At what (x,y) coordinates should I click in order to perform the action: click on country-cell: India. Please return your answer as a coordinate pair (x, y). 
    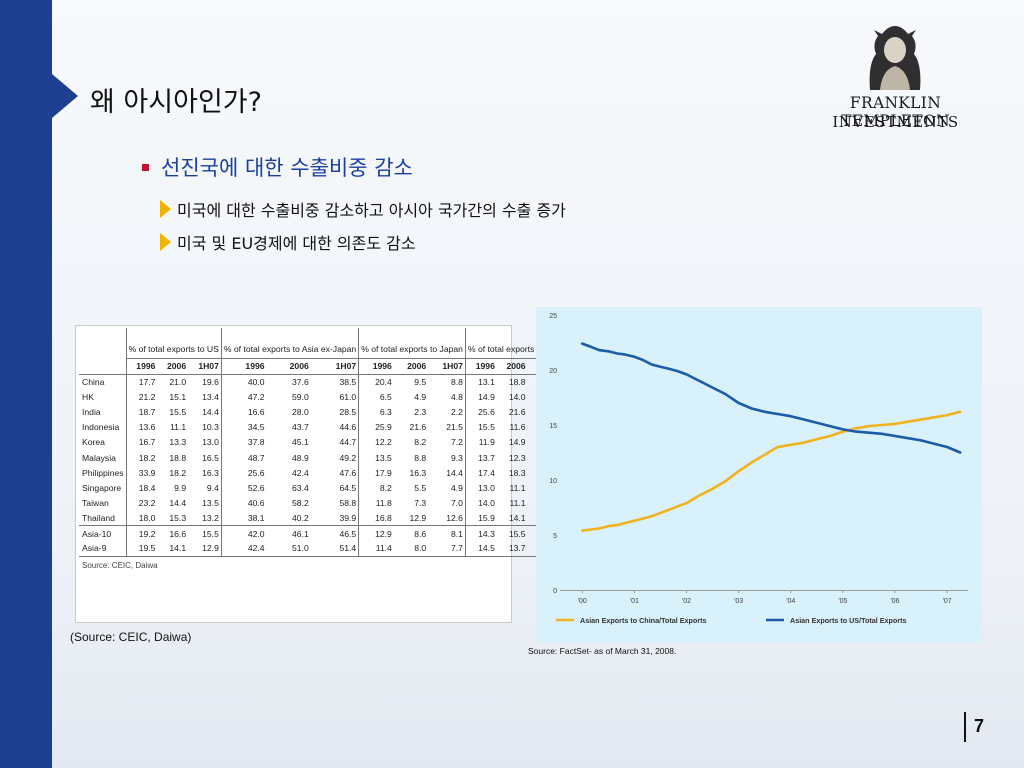
    Looking at the image, I should click on (91, 411).